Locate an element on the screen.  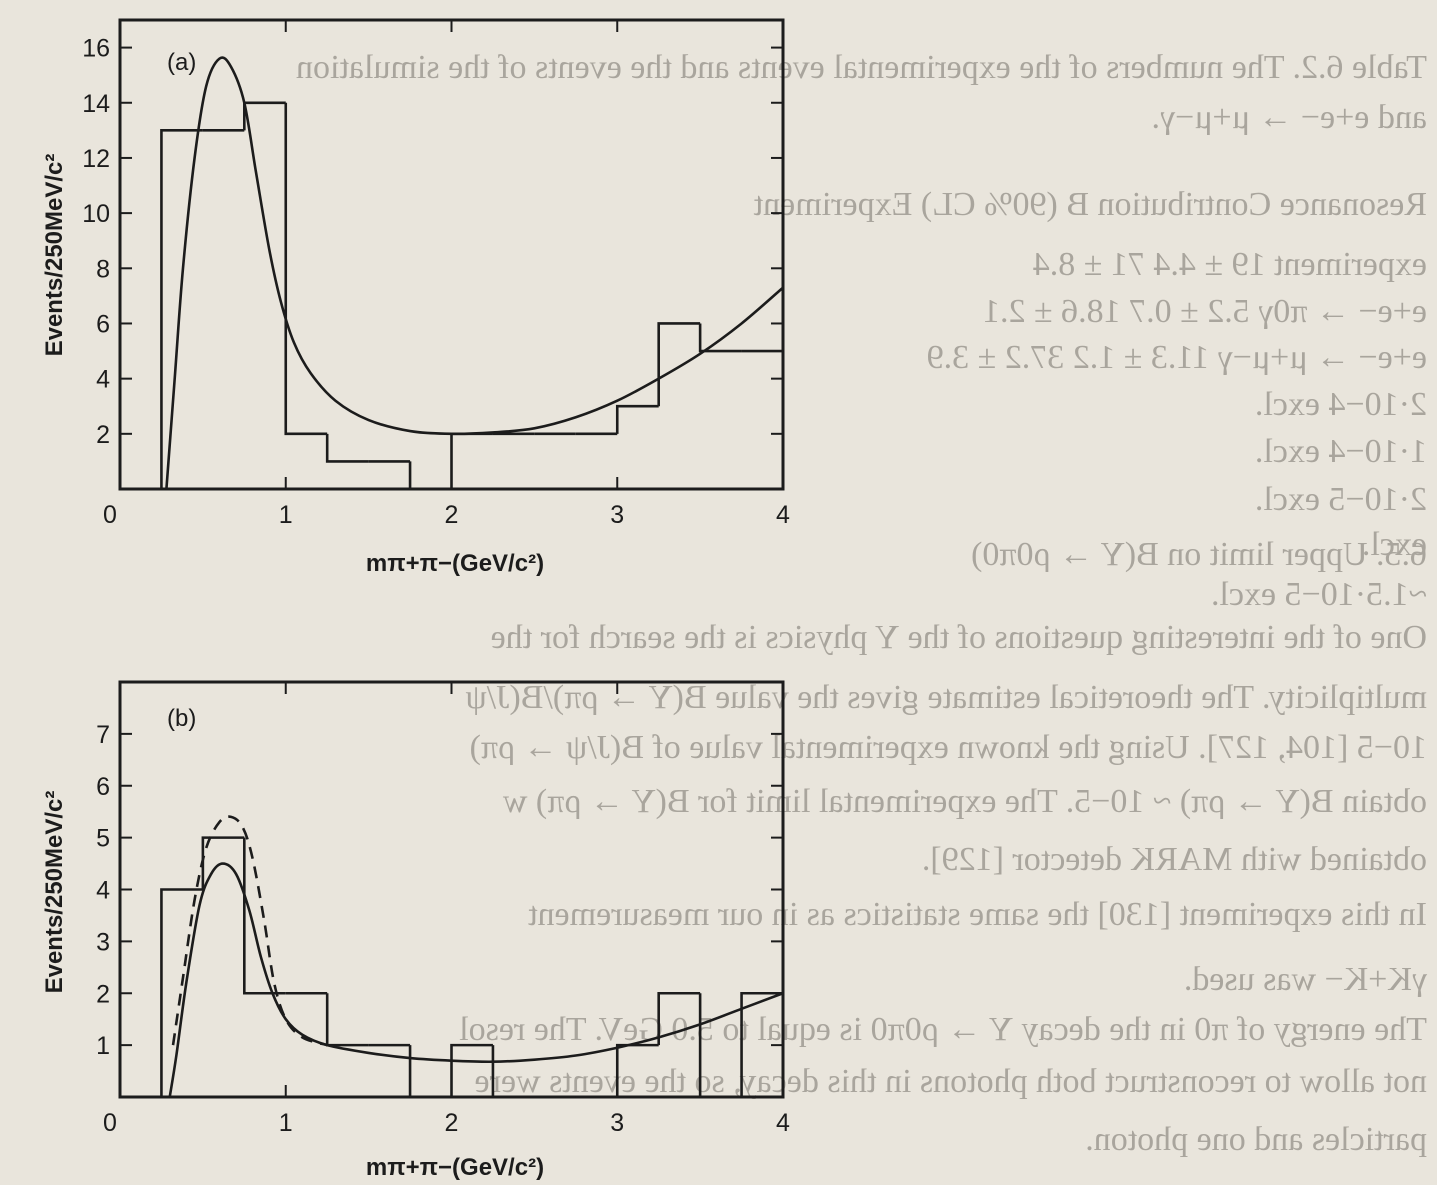
bleed-through-line: 2·10−5 excl. is located at coordinates (1341, 499).